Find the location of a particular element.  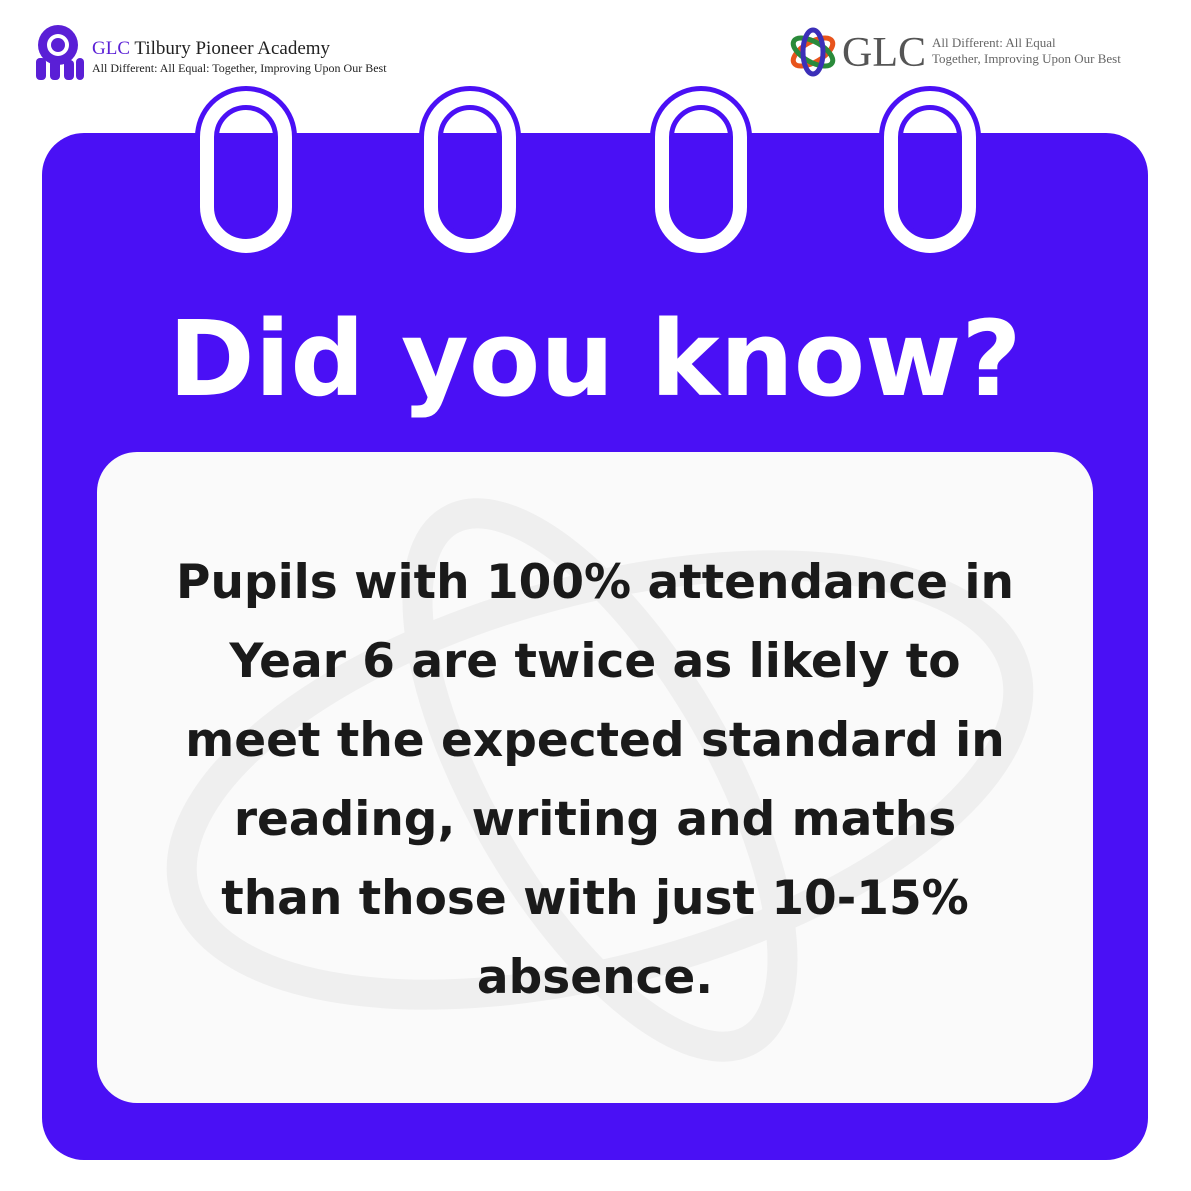

academy-name-text: Tilbury Pioneer Academy is located at coordinates (232, 48).